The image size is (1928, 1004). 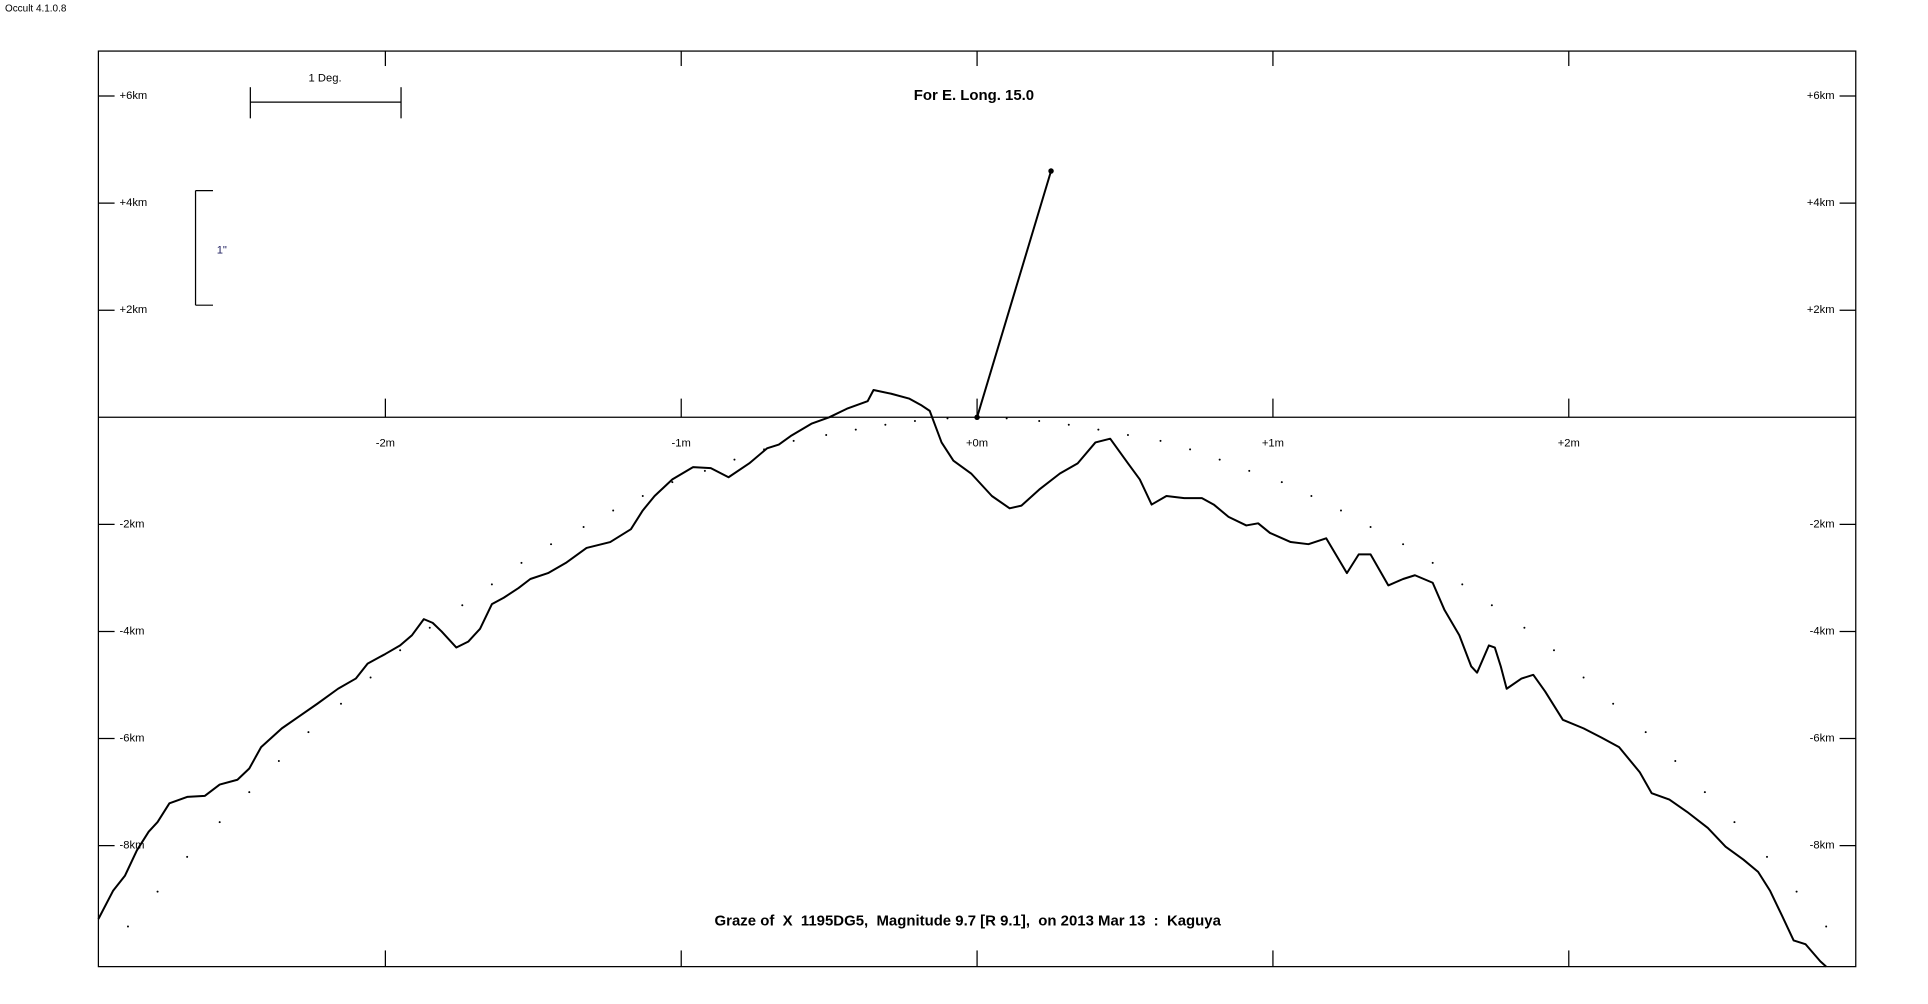 I want to click on version-label: Occult 4.1.0.8, so click(x=36, y=8).